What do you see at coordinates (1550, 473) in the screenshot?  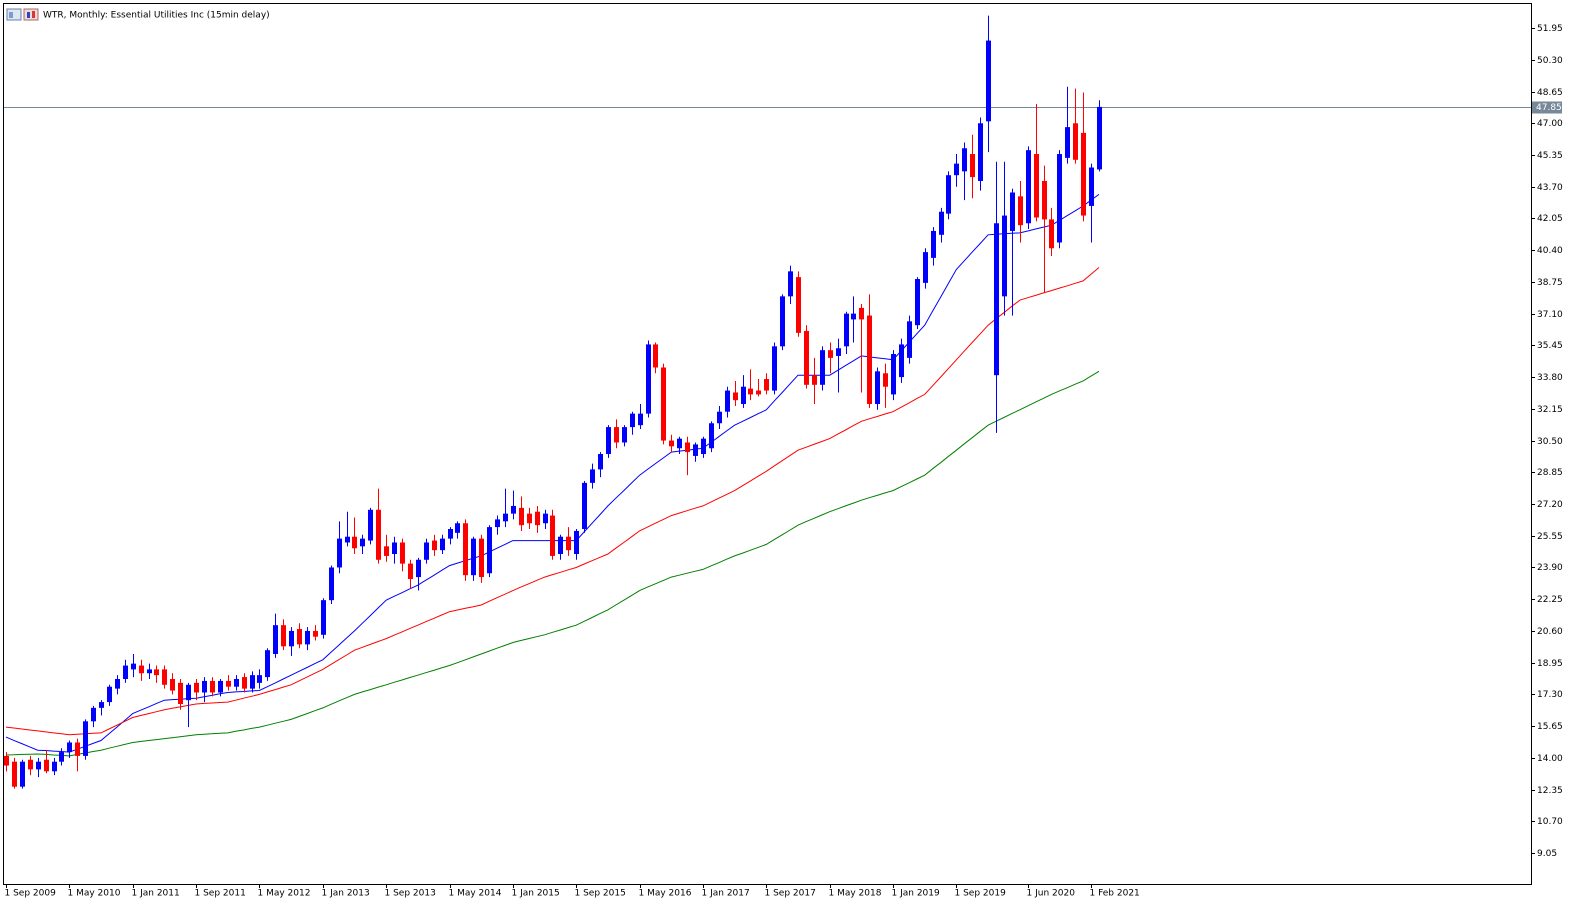 I see `y-tick-label: 28.85` at bounding box center [1550, 473].